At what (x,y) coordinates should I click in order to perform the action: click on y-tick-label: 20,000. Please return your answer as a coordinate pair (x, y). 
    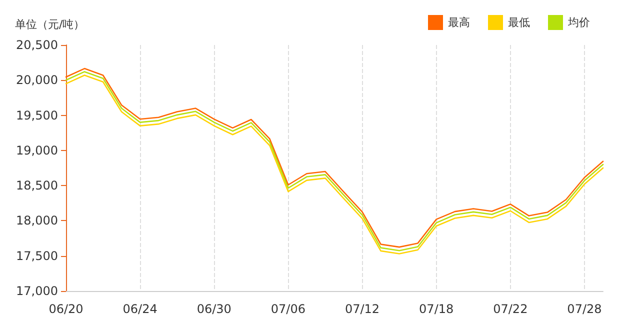
    Looking at the image, I should click on (37, 80).